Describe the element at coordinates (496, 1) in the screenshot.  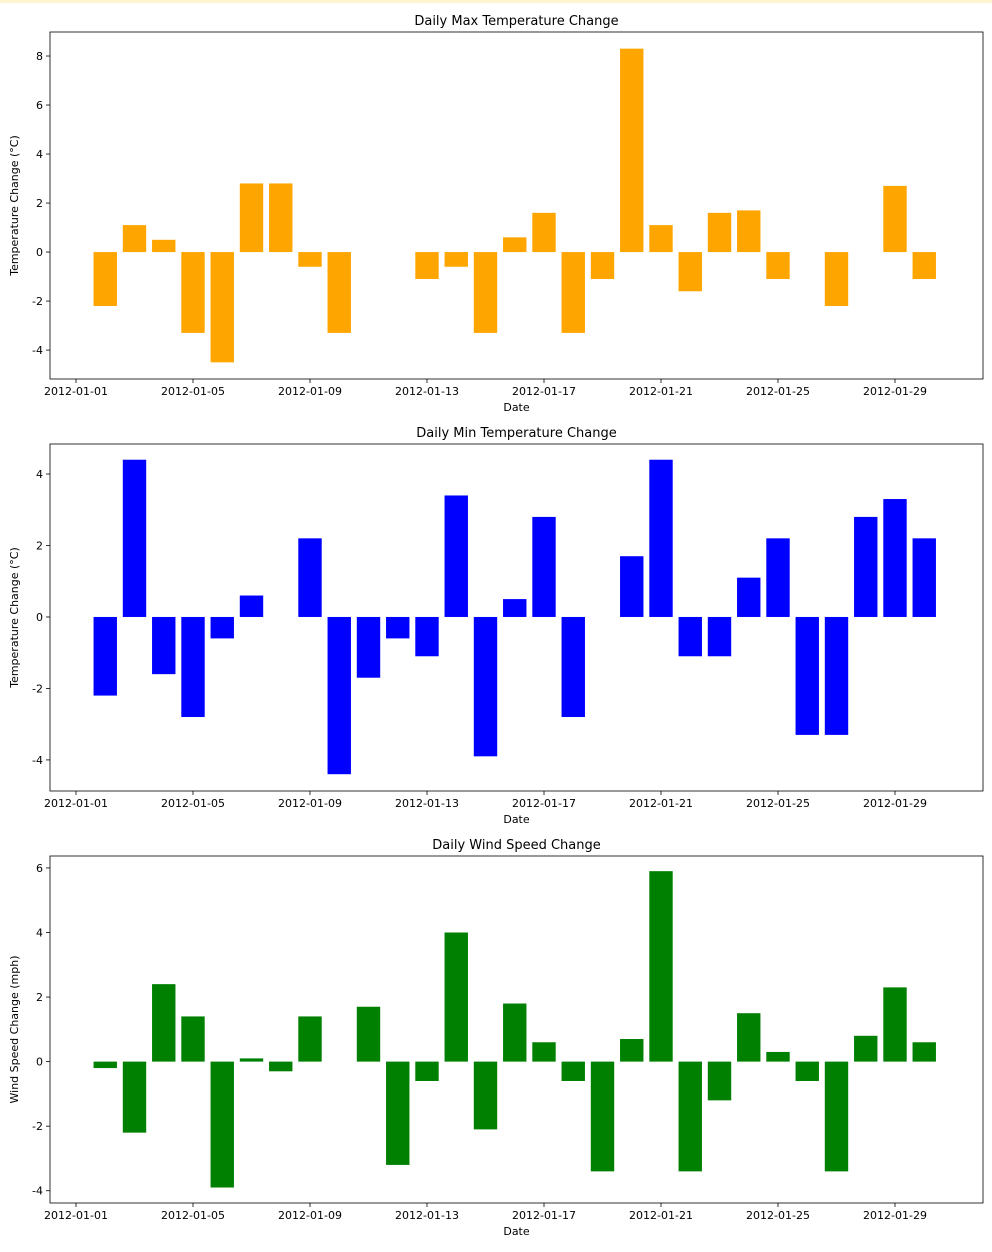
I see `top-strip` at that location.